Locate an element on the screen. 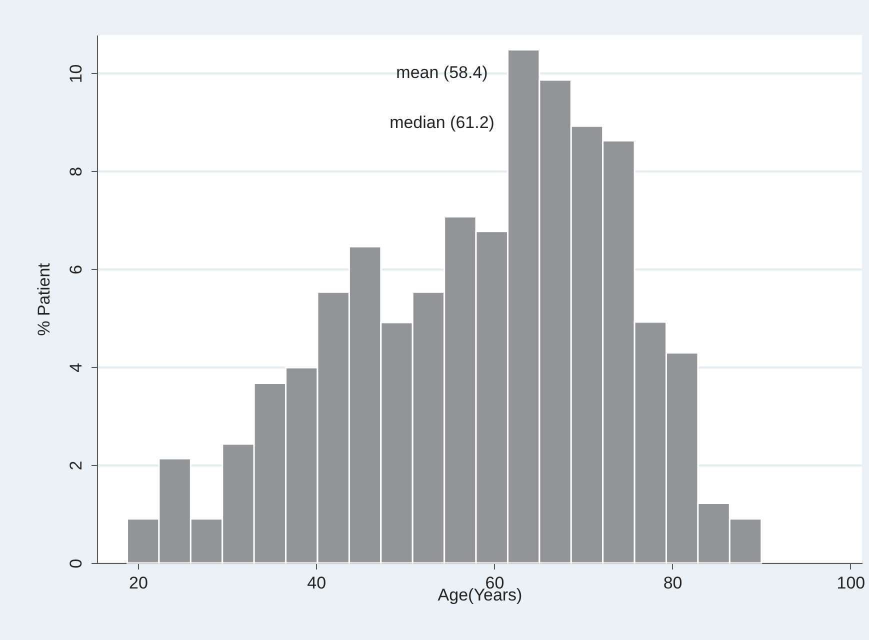  annotation: median (61.2) is located at coordinates (442, 122).